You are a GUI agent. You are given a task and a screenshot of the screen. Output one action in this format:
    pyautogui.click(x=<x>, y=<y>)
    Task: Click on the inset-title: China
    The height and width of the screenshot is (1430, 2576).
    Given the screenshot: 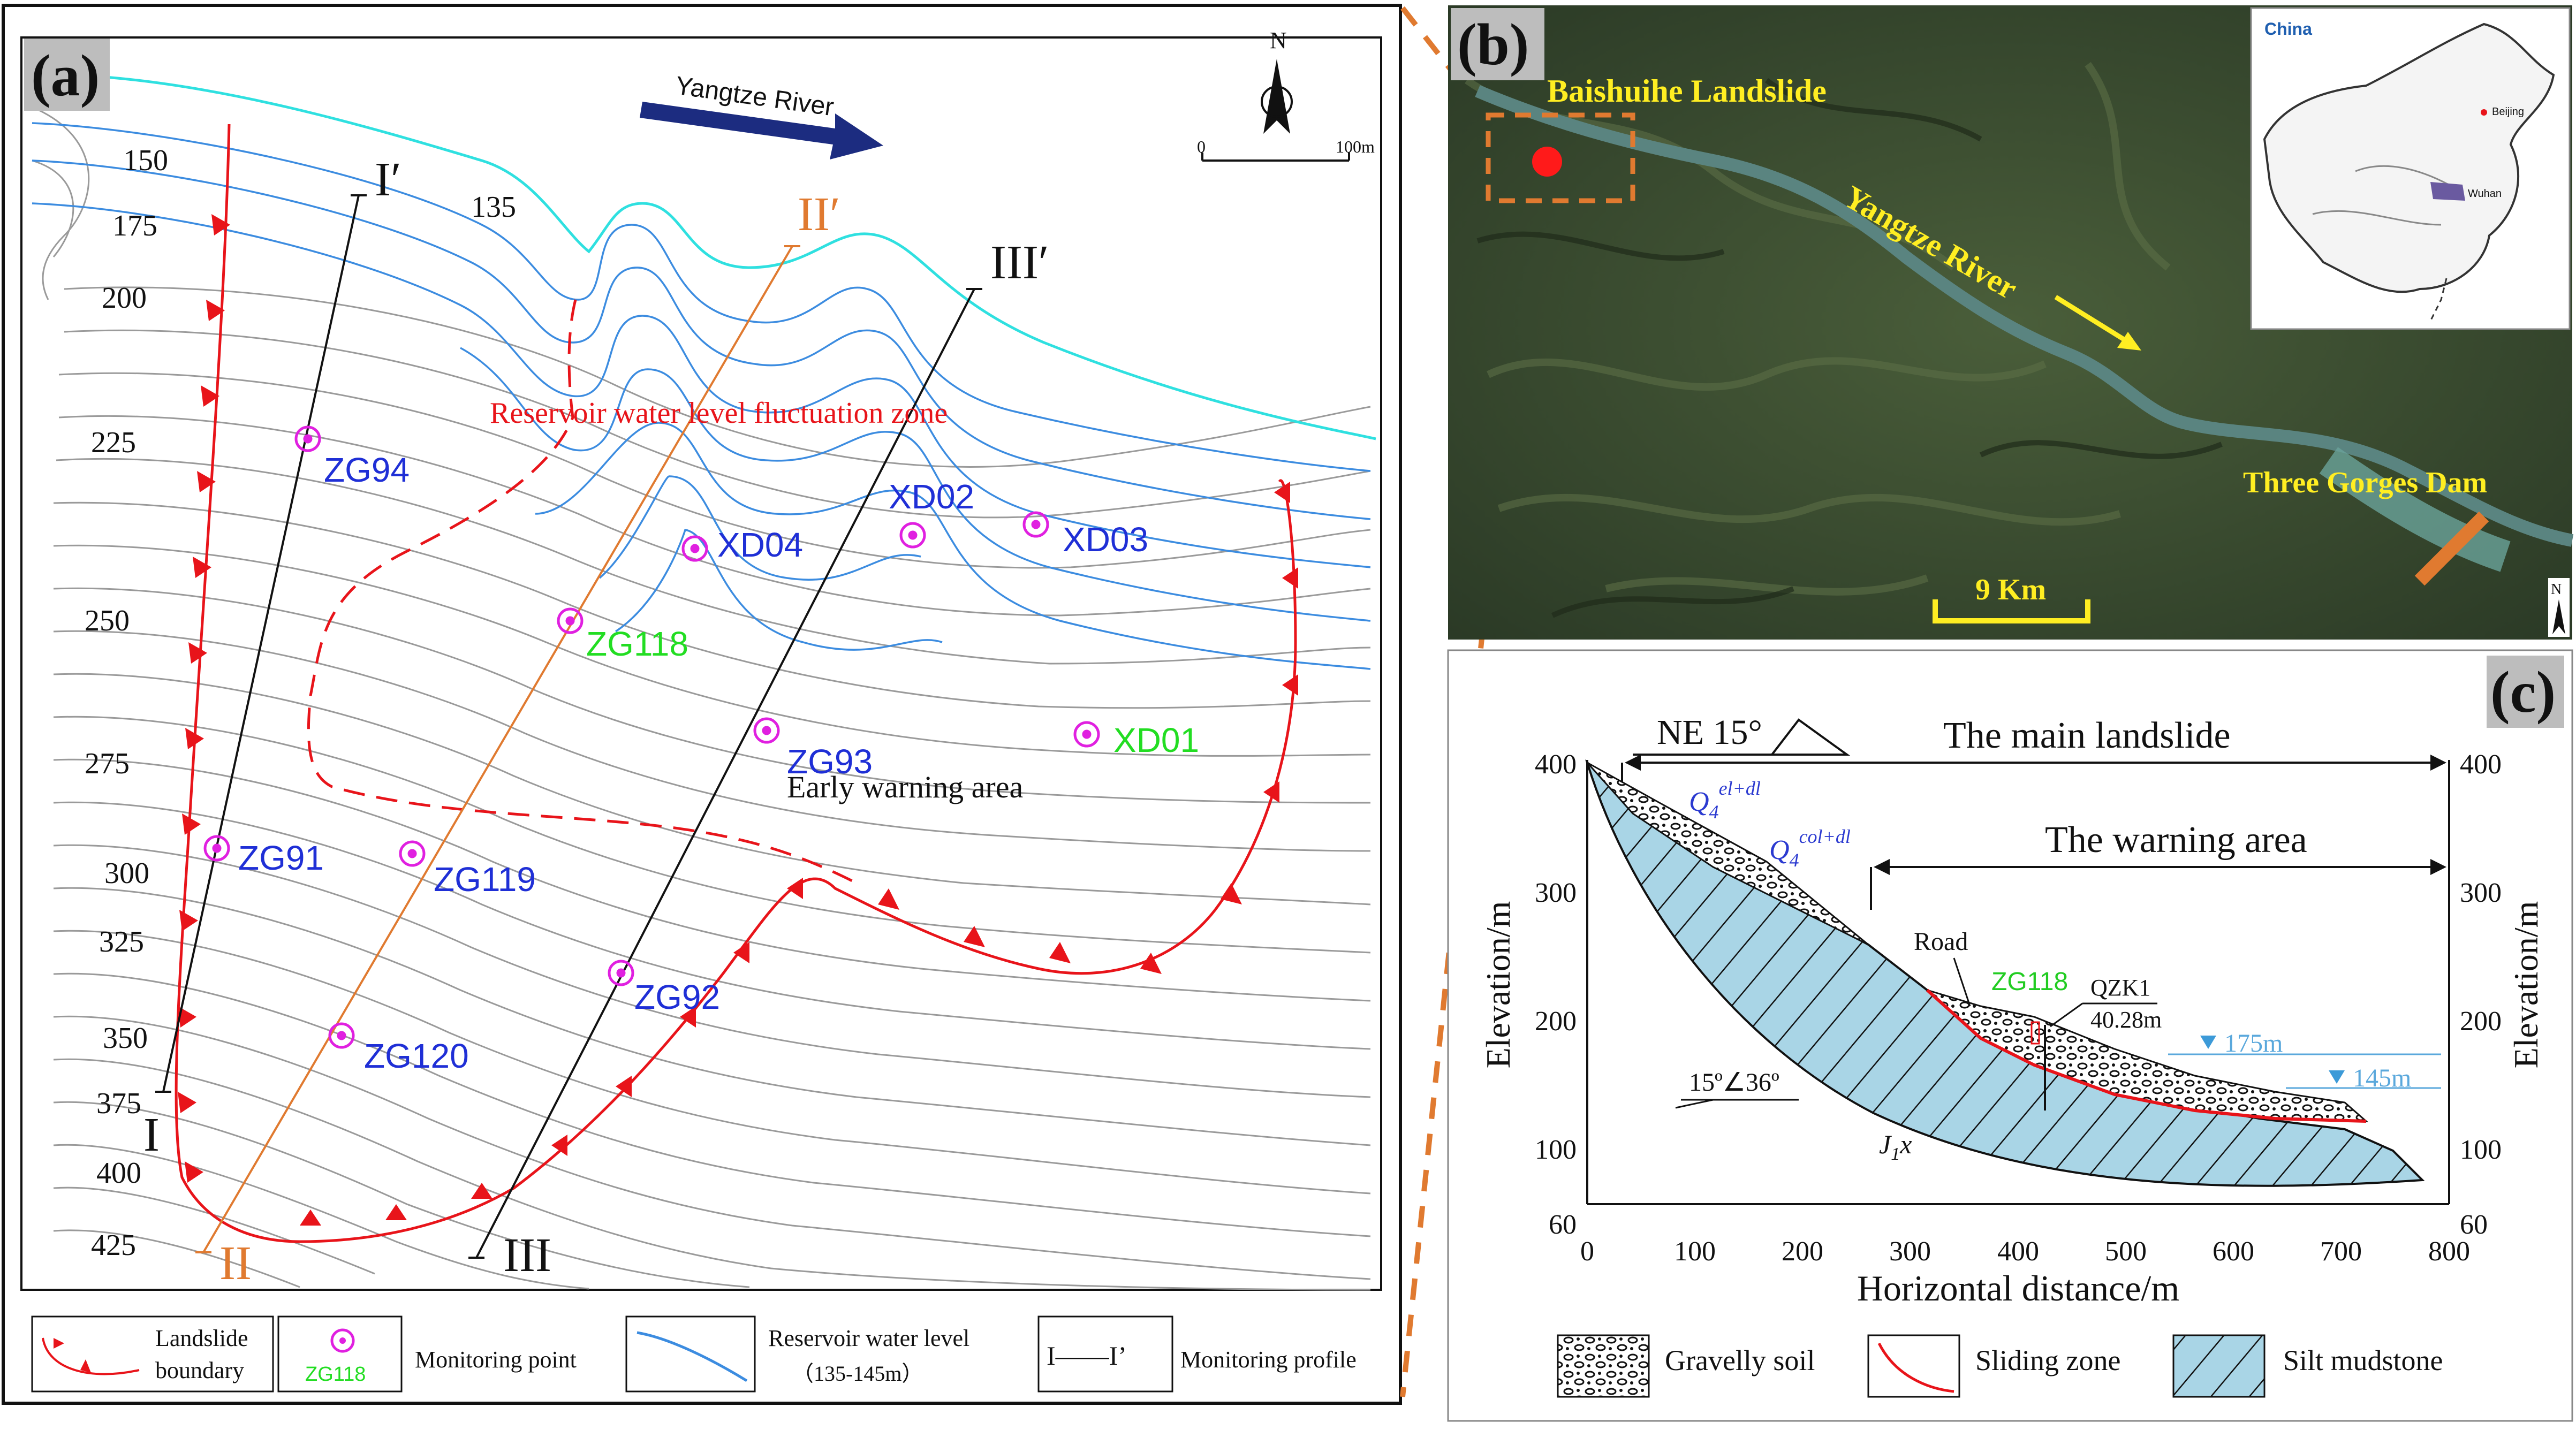 What is the action you would take?
    pyautogui.click(x=2288, y=29)
    